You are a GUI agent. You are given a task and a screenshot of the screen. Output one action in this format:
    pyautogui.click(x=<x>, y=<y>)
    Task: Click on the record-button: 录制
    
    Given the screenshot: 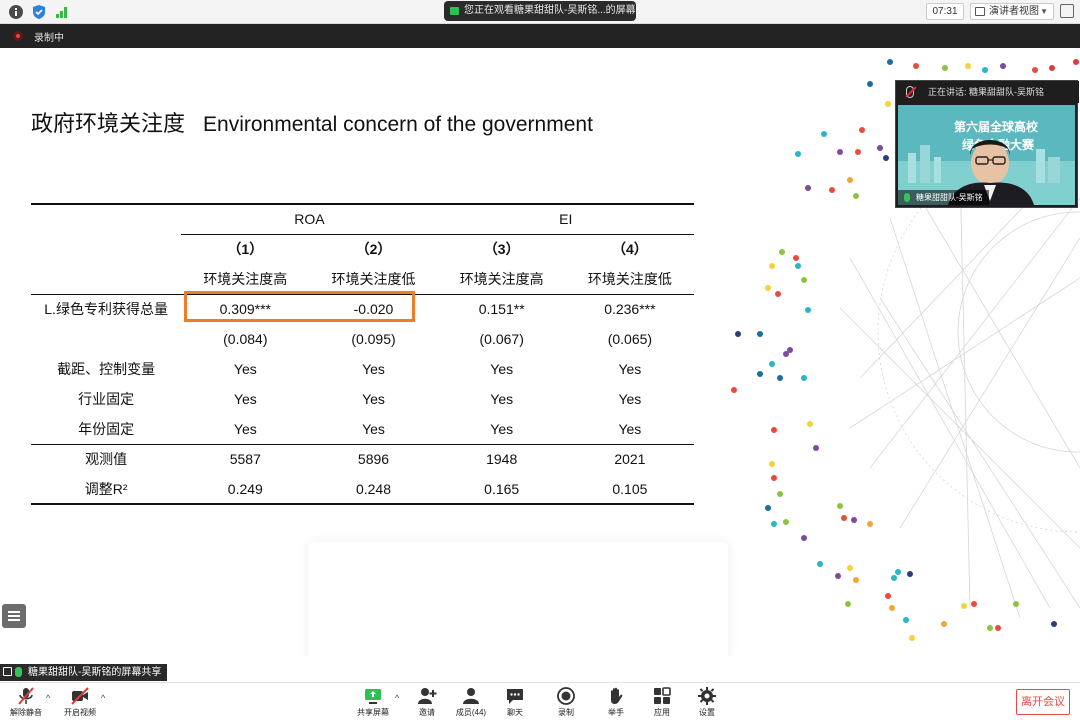 What is the action you would take?
    pyautogui.click(x=566, y=703)
    